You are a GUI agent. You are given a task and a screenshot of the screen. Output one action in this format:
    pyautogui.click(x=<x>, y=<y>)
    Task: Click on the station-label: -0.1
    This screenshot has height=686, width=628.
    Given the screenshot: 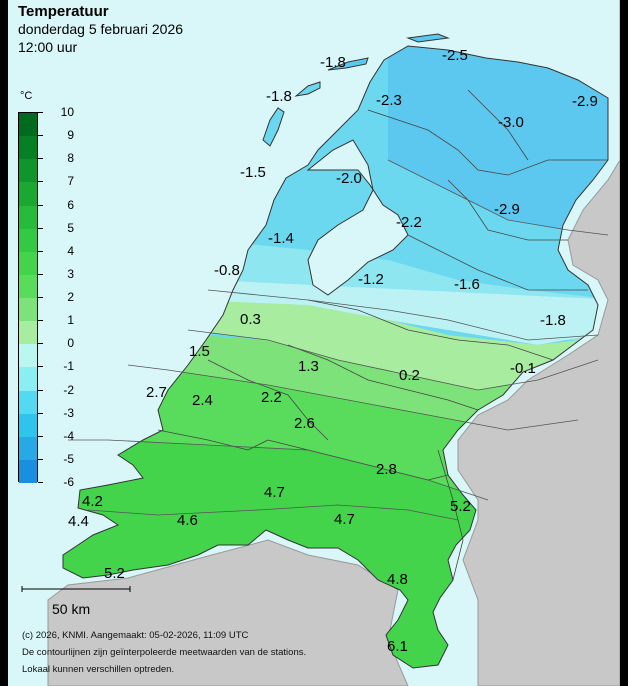 What is the action you would take?
    pyautogui.click(x=523, y=368)
    